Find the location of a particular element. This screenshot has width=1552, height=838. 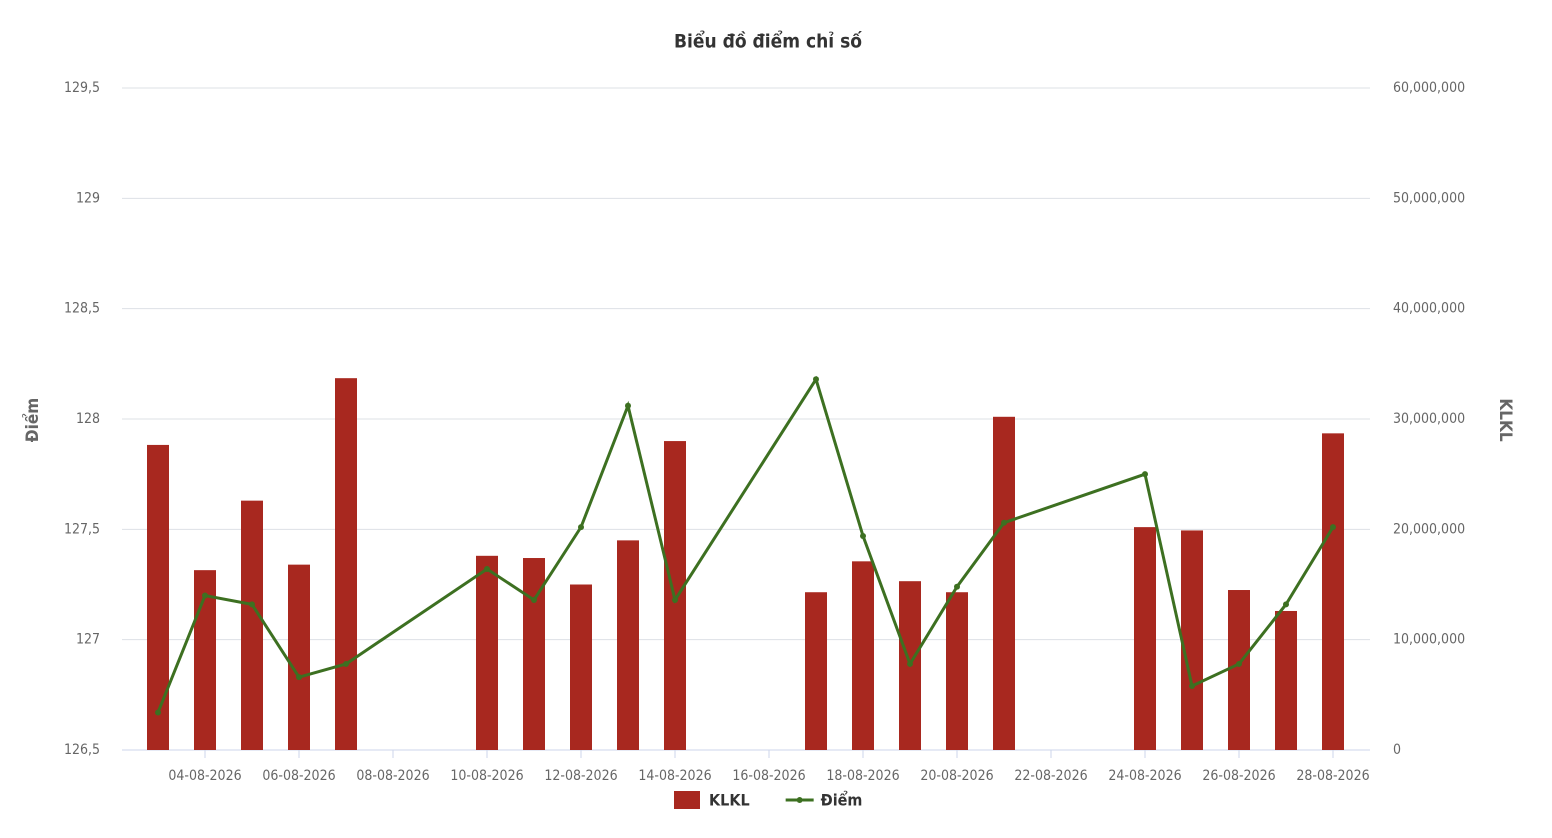

x-tick-label: 28-08-2026 is located at coordinates (1332, 776).